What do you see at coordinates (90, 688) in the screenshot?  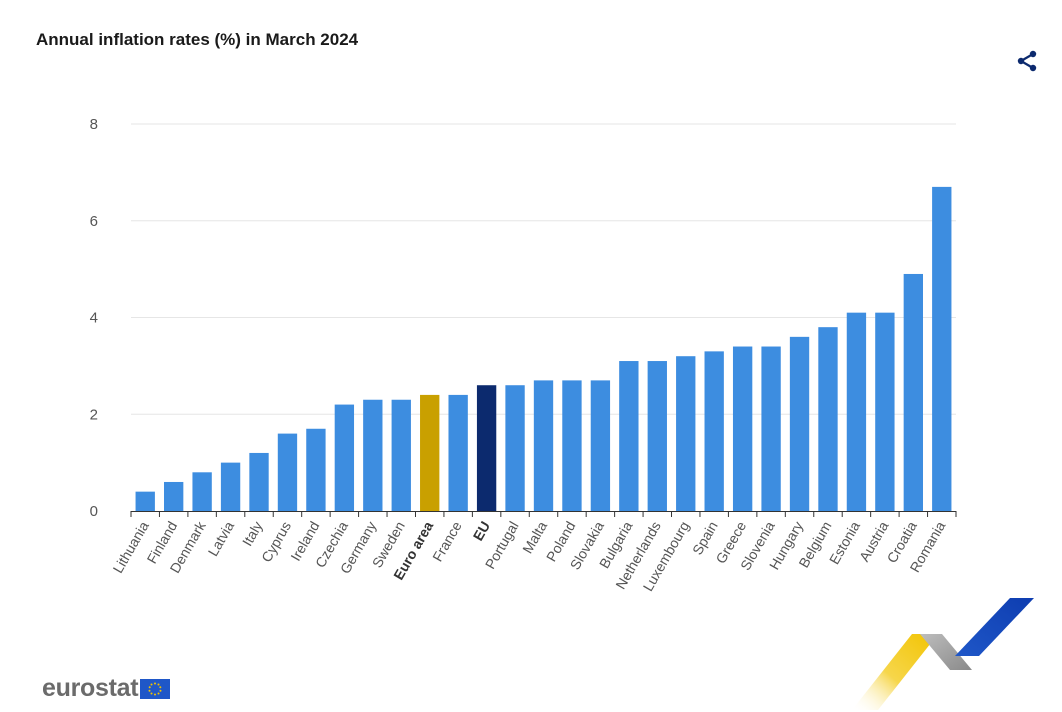 I see `logo-text: eurostat` at bounding box center [90, 688].